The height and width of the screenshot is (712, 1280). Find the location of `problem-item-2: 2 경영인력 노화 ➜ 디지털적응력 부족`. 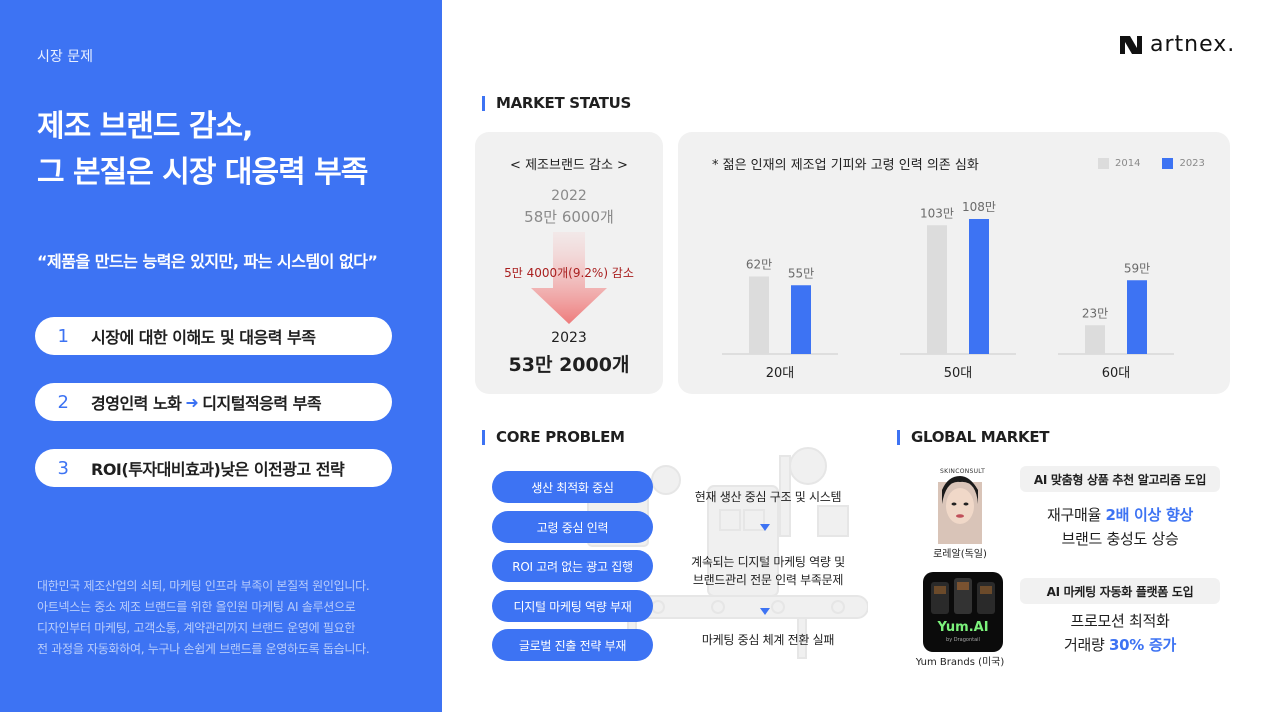

problem-item-2: 2 경영인력 노화 ➜ 디지털적응력 부족 is located at coordinates (213, 402).